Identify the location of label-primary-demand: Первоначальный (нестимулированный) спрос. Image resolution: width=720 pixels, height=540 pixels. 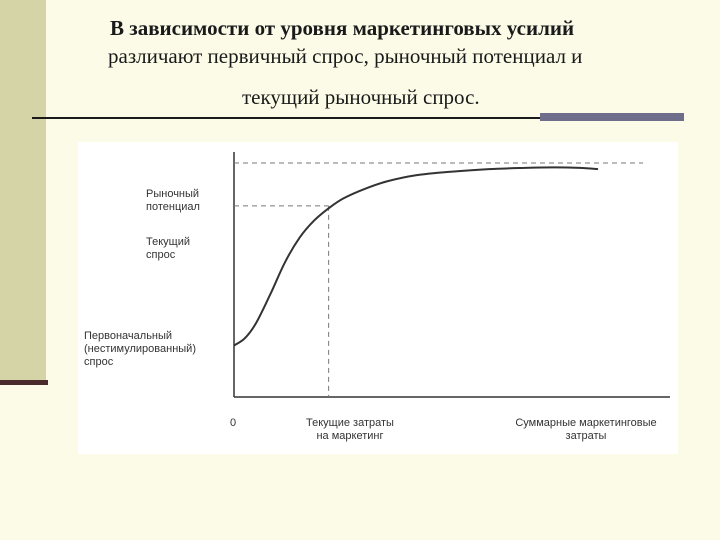
(140, 349).